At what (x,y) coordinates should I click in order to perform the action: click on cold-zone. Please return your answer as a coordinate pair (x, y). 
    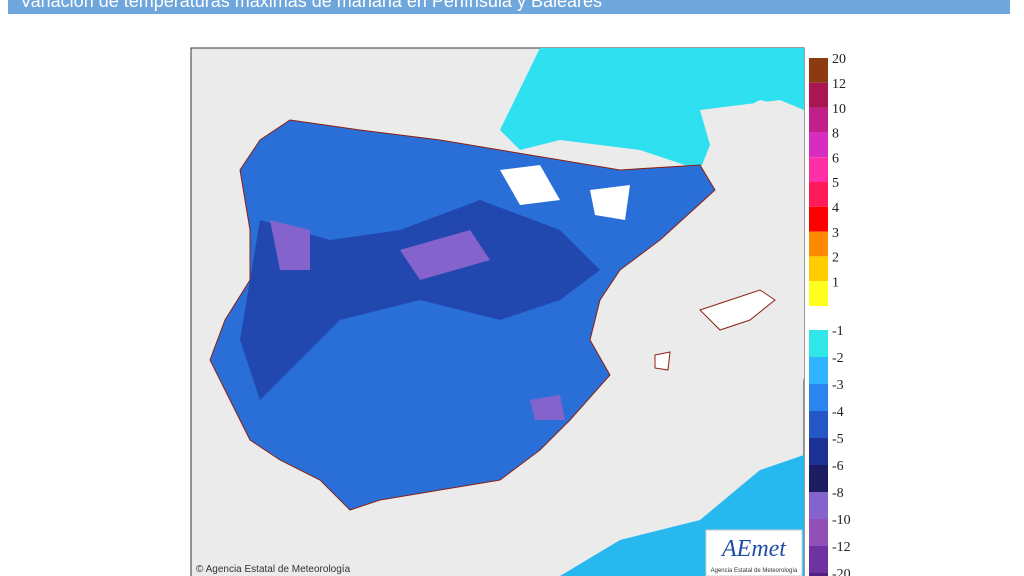
    Looking at the image, I should click on (420, 300).